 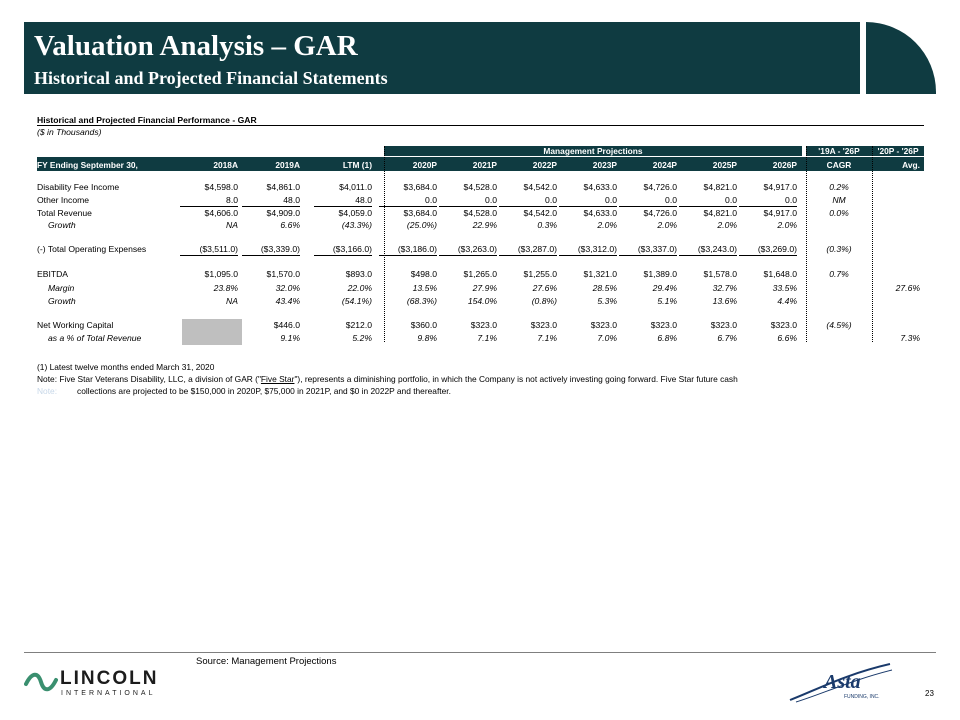 What do you see at coordinates (540, 274) in the screenshot?
I see `table-cell: $1,255.0` at bounding box center [540, 274].